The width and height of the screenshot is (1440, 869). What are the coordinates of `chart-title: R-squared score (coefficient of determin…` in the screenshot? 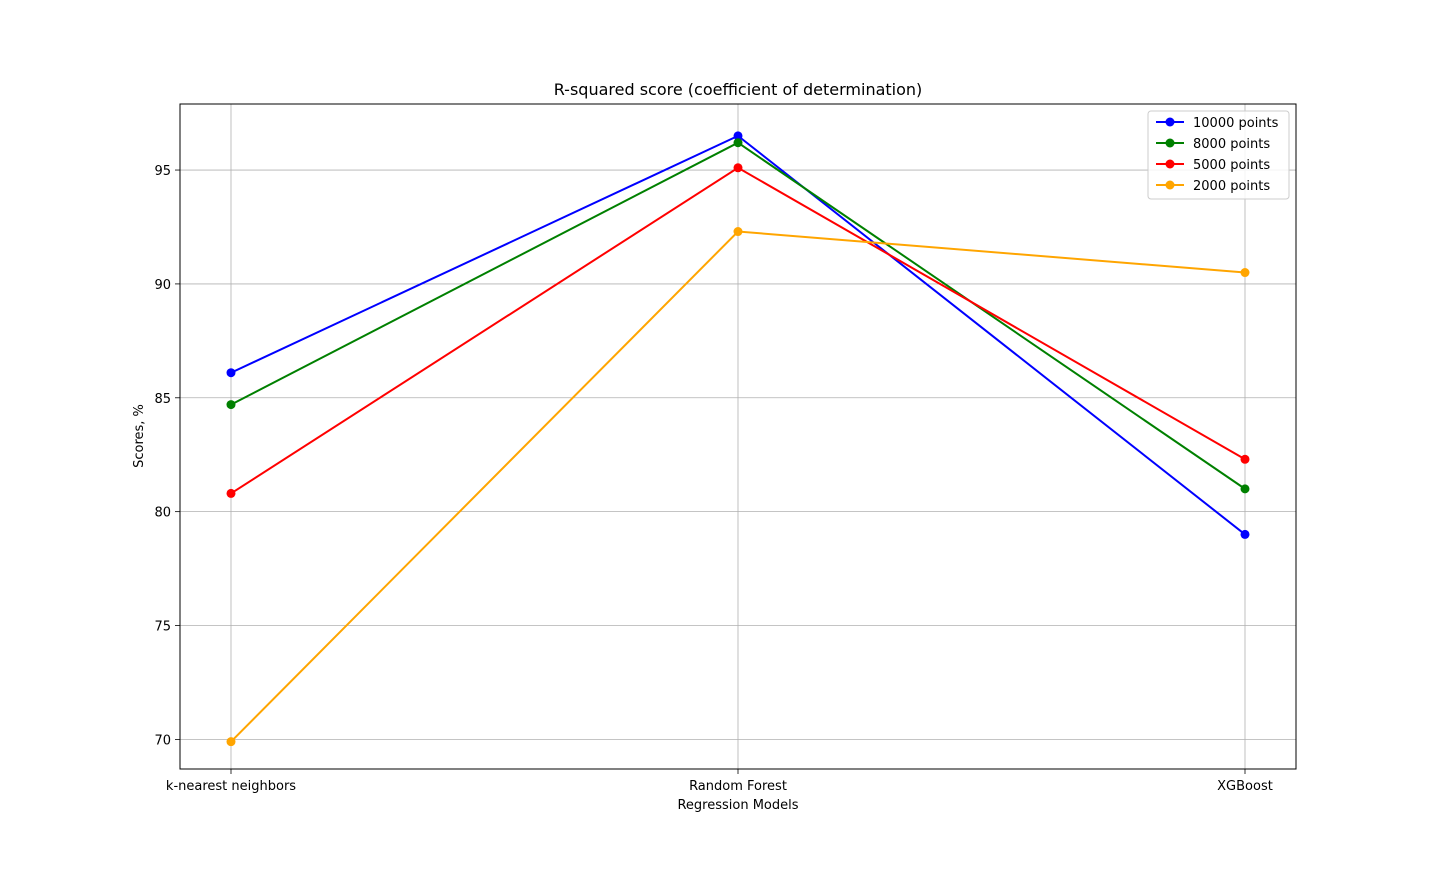 It's located at (738, 89).